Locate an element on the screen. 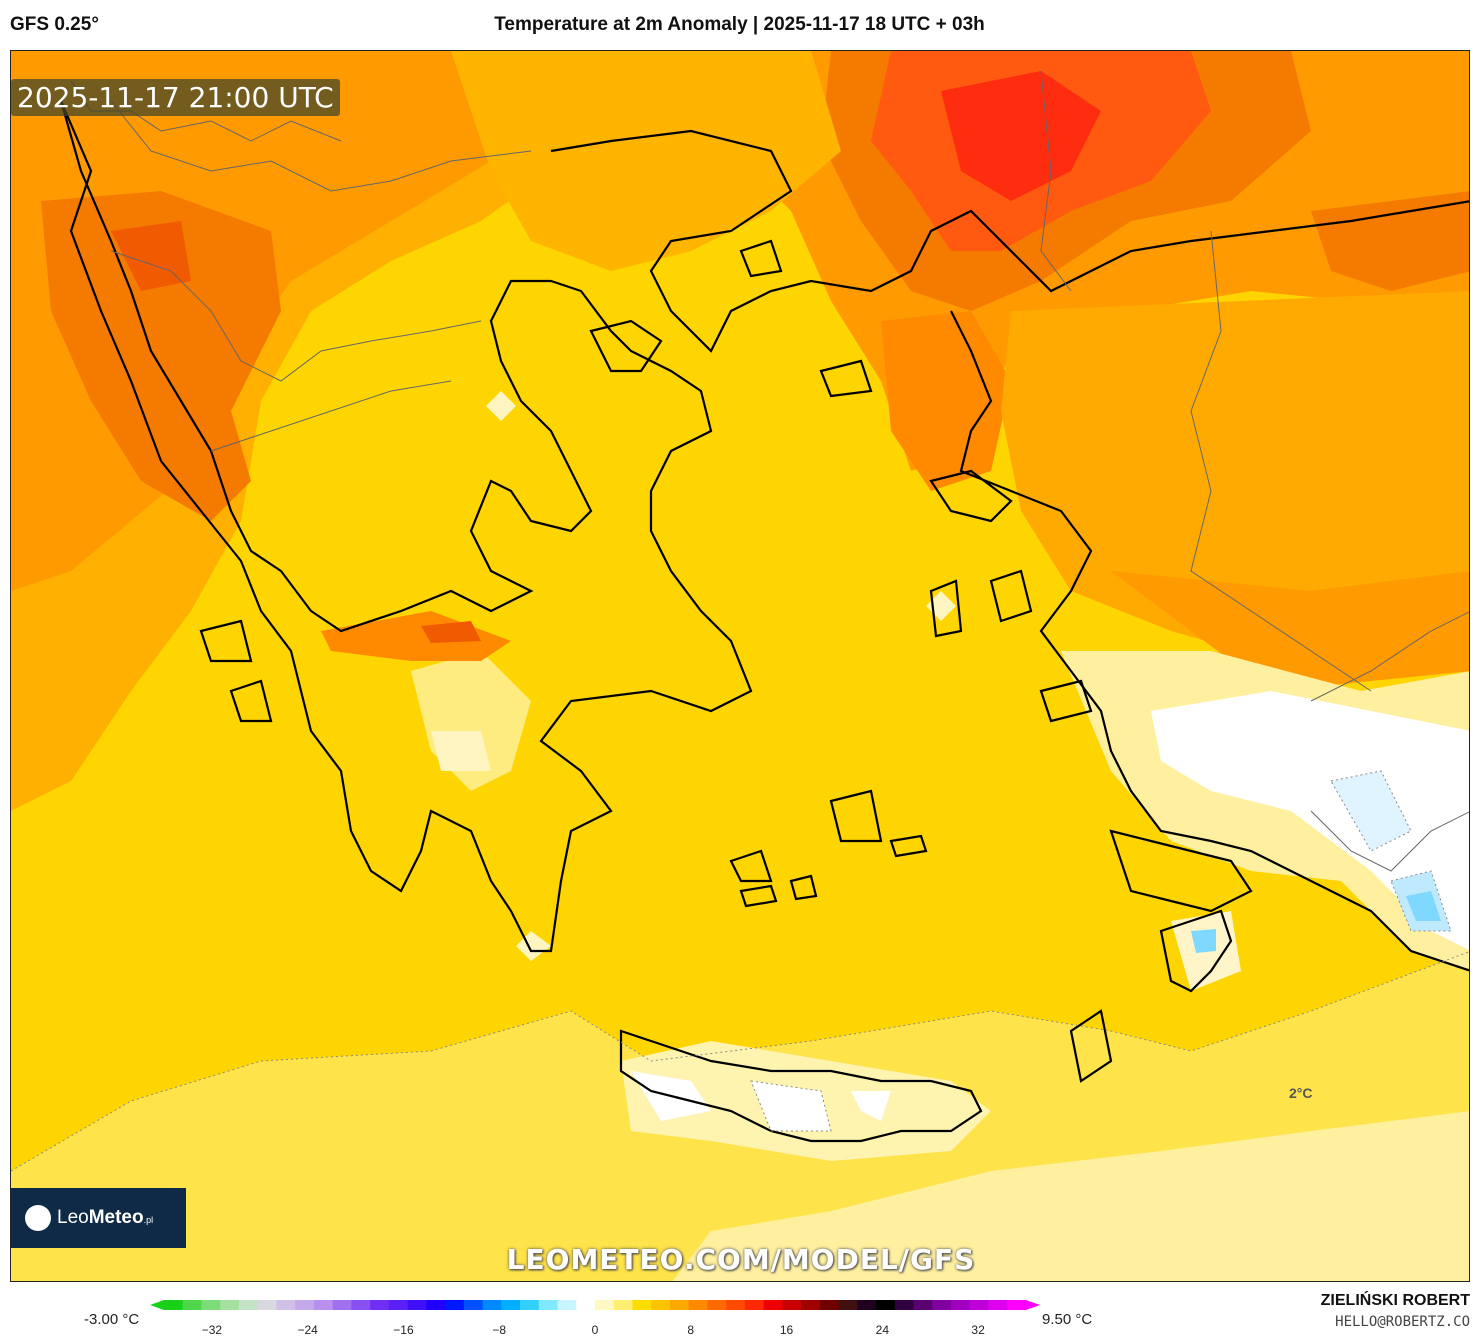 The height and width of the screenshot is (1338, 1479). valid-time-label: 2025-11-17 21:00 UTC is located at coordinates (175, 97).